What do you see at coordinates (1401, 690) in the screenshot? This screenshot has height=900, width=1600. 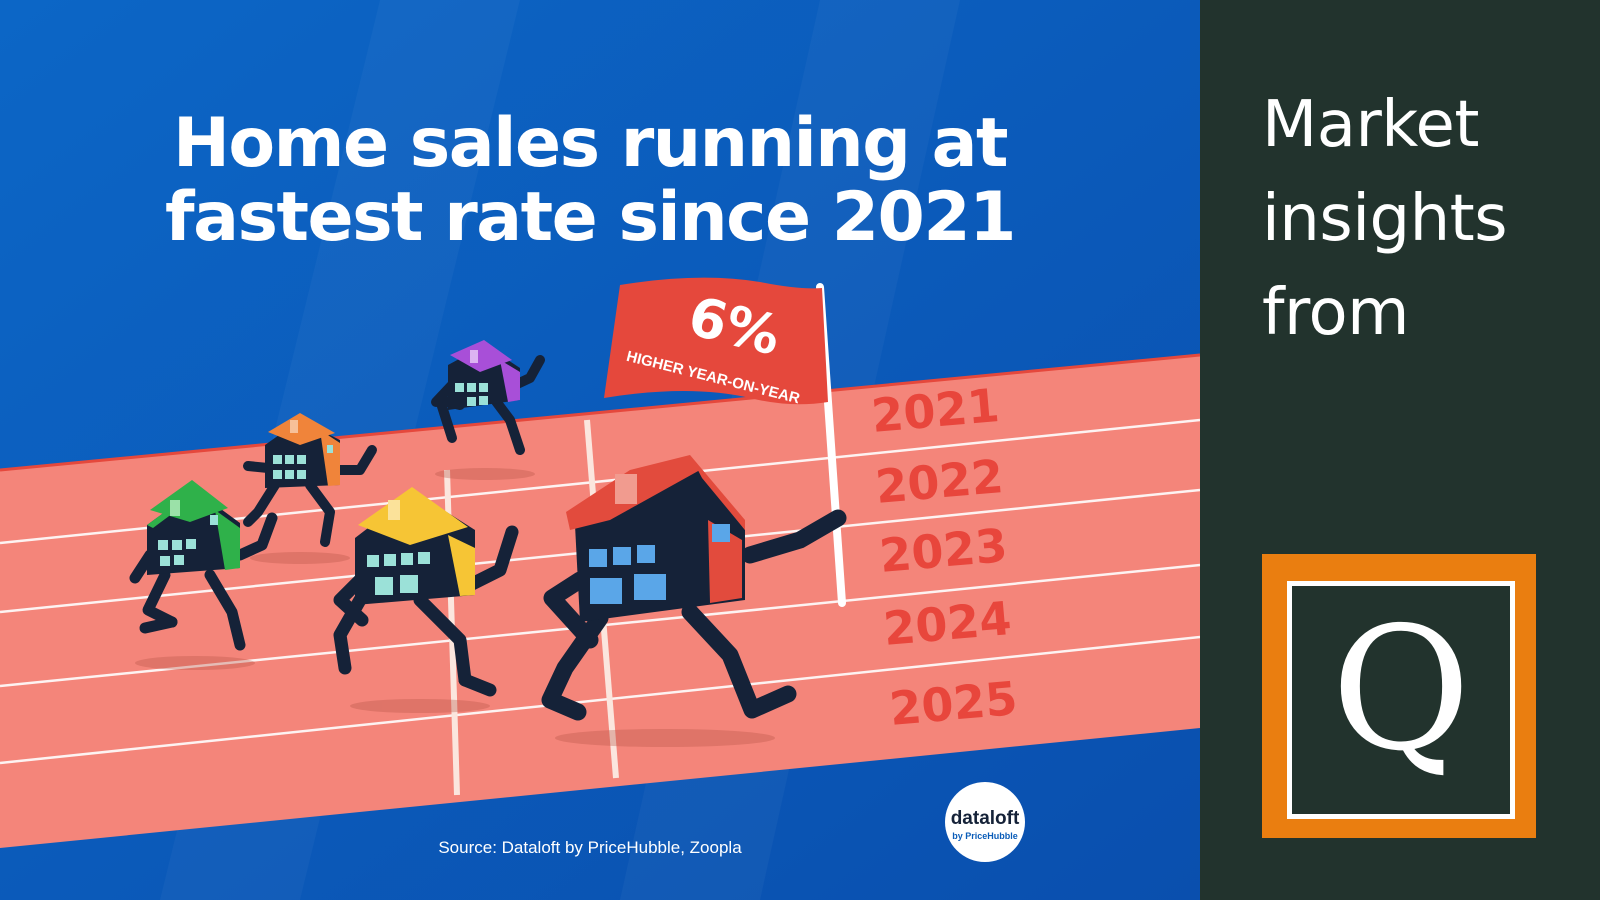 I see `q-logo-letter: Q` at bounding box center [1401, 690].